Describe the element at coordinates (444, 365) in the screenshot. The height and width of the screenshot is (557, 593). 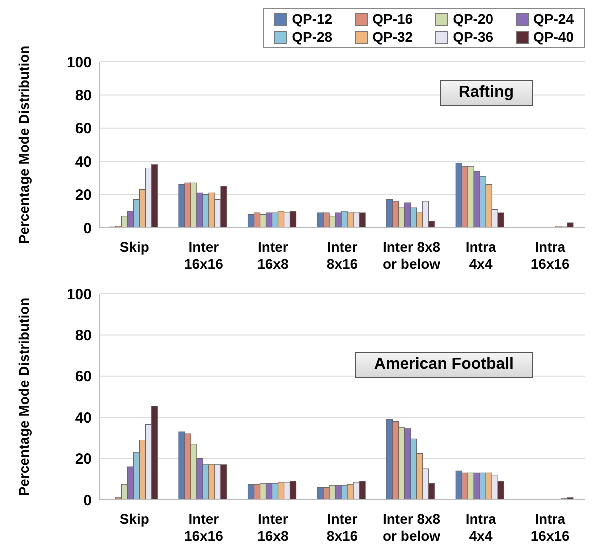
I see `chart-title-box: American Football` at that location.